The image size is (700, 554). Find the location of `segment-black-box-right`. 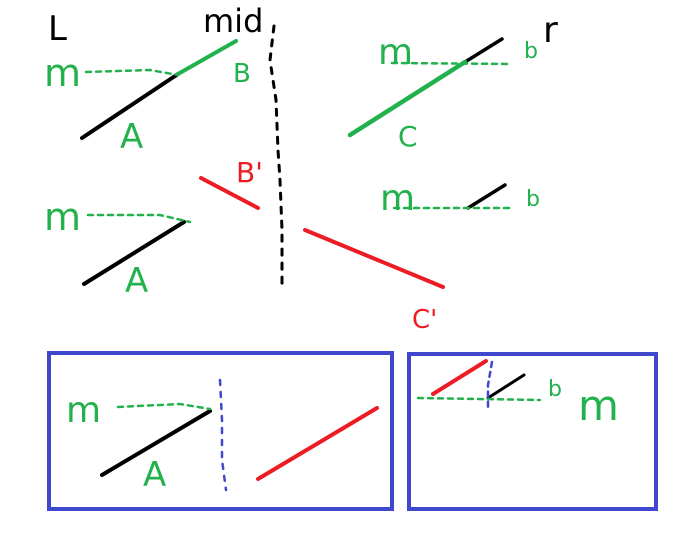

segment-black-box-right is located at coordinates (506, 386).